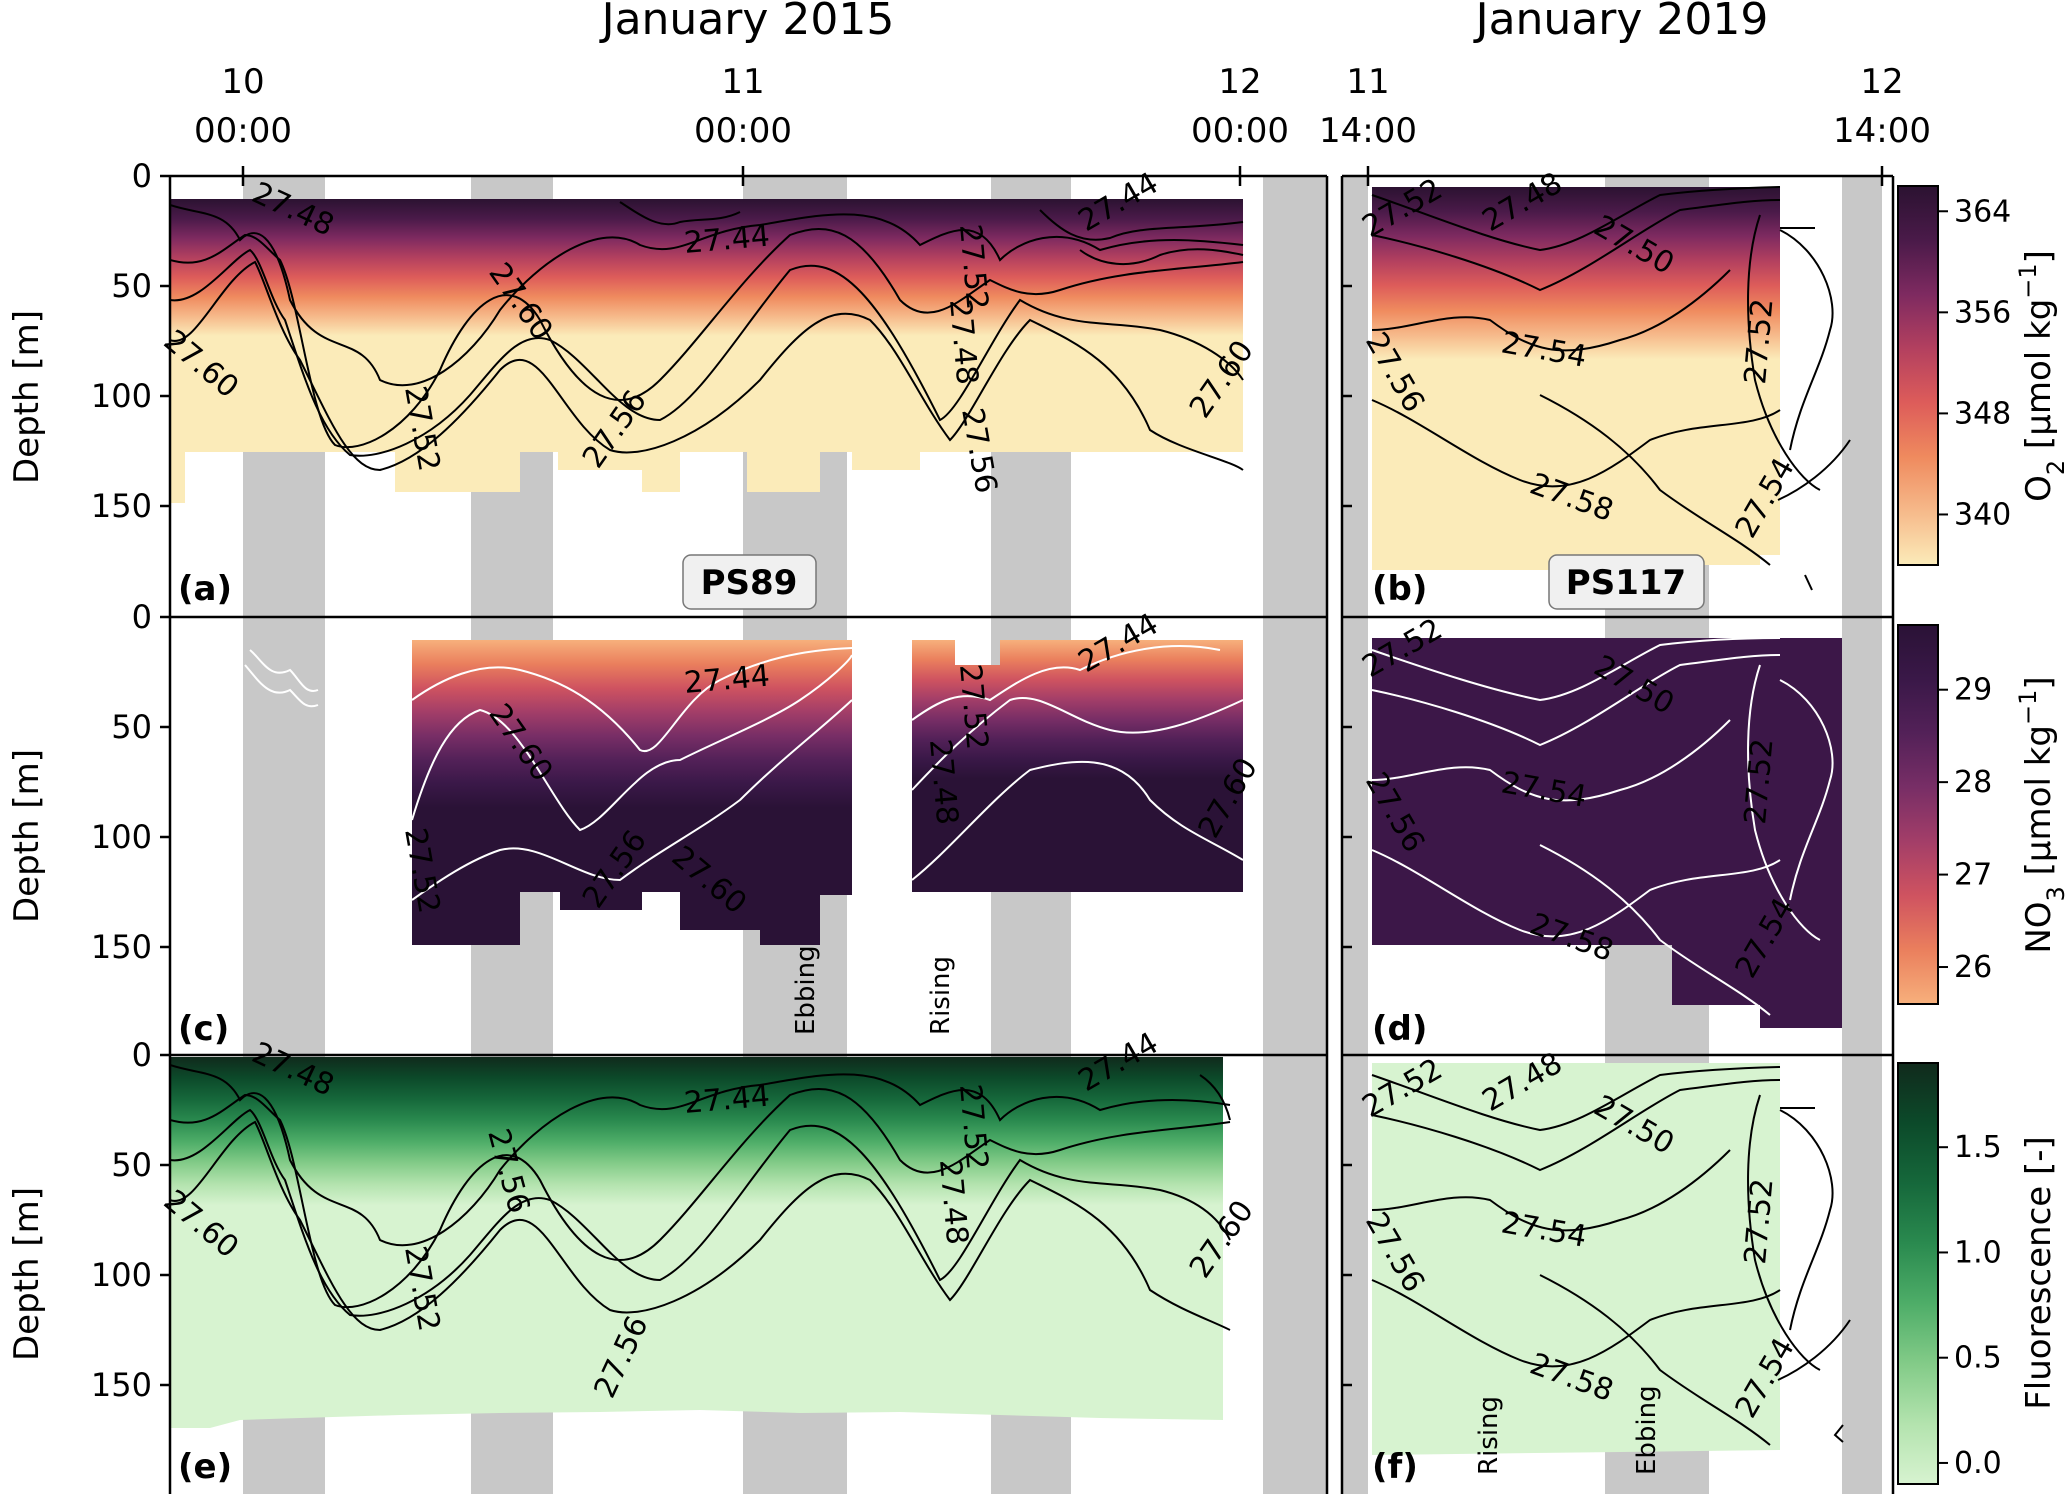 The width and height of the screenshot is (2067, 1494). What do you see at coordinates (1576, 378) in the screenshot?
I see `o2-field-ps117` at bounding box center [1576, 378].